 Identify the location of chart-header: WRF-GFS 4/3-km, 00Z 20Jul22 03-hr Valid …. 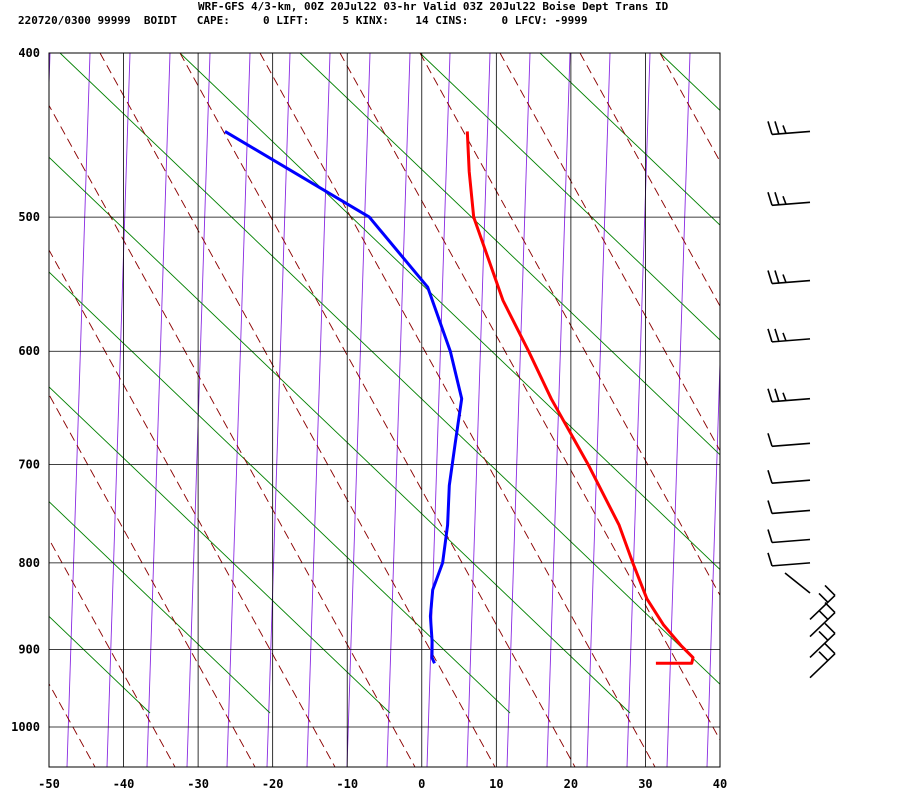
(450, 15).